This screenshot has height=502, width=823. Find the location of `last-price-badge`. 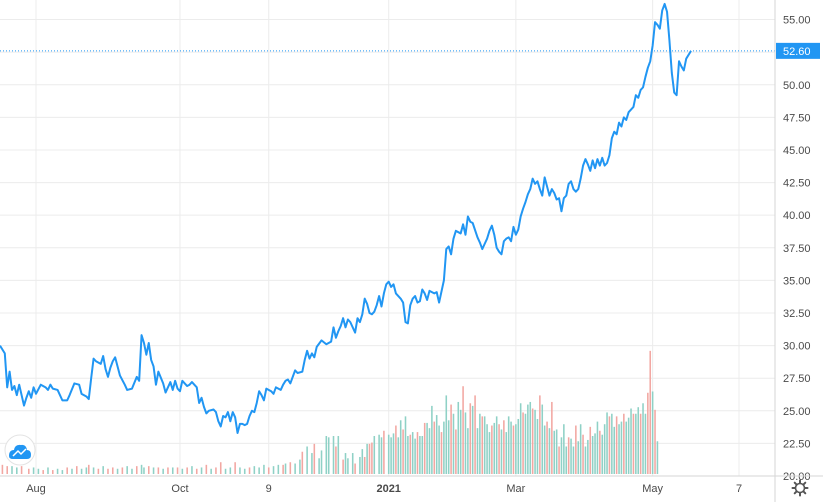

last-price-badge is located at coordinates (798, 50).